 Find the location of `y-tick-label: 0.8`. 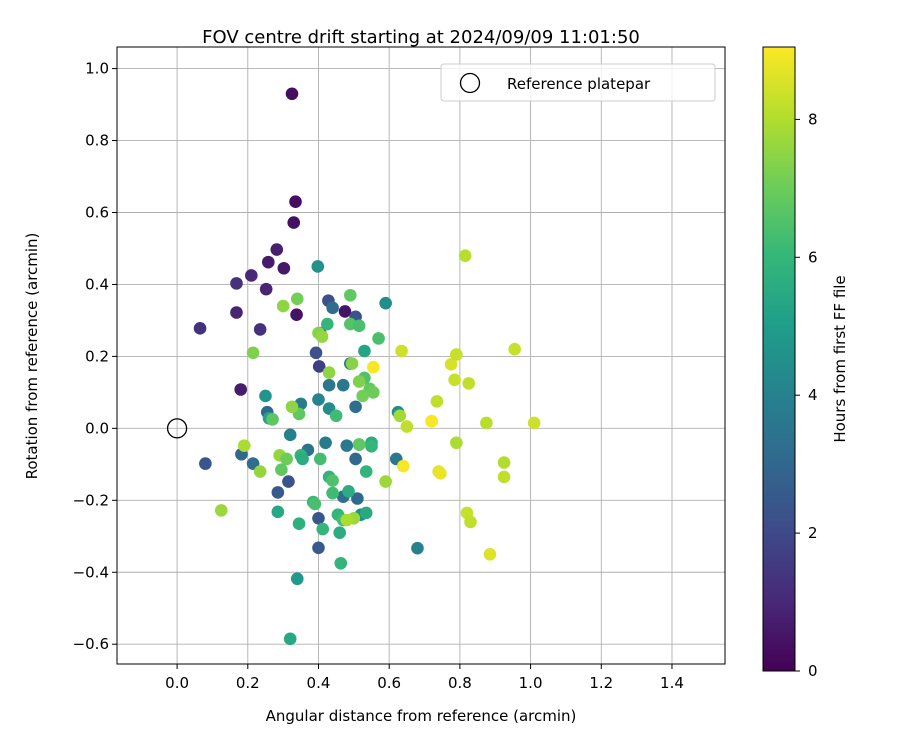

y-tick-label: 0.8 is located at coordinates (97, 141).